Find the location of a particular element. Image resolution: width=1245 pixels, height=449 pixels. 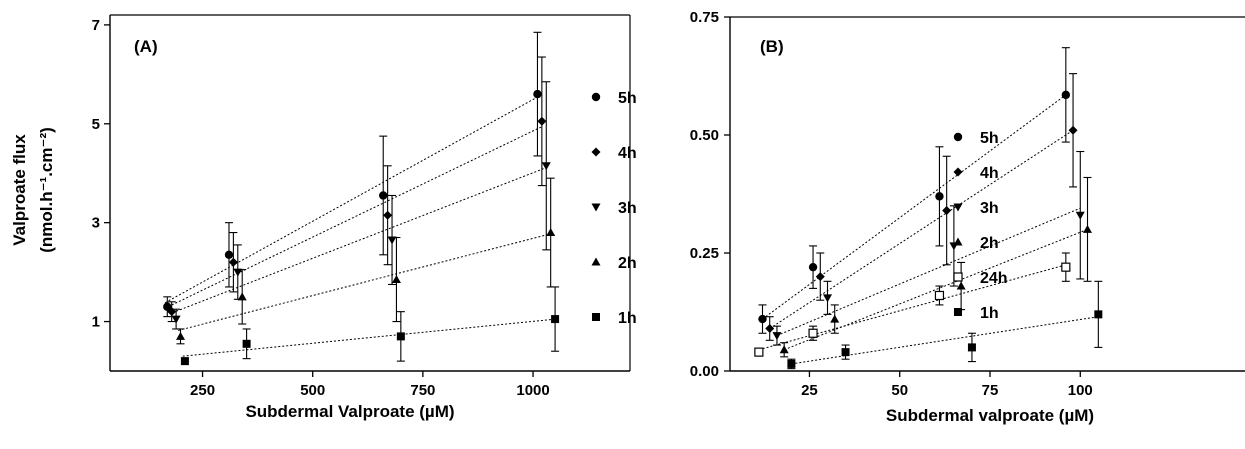

panel-a-x-tick-label: 250 is located at coordinates (202, 390).